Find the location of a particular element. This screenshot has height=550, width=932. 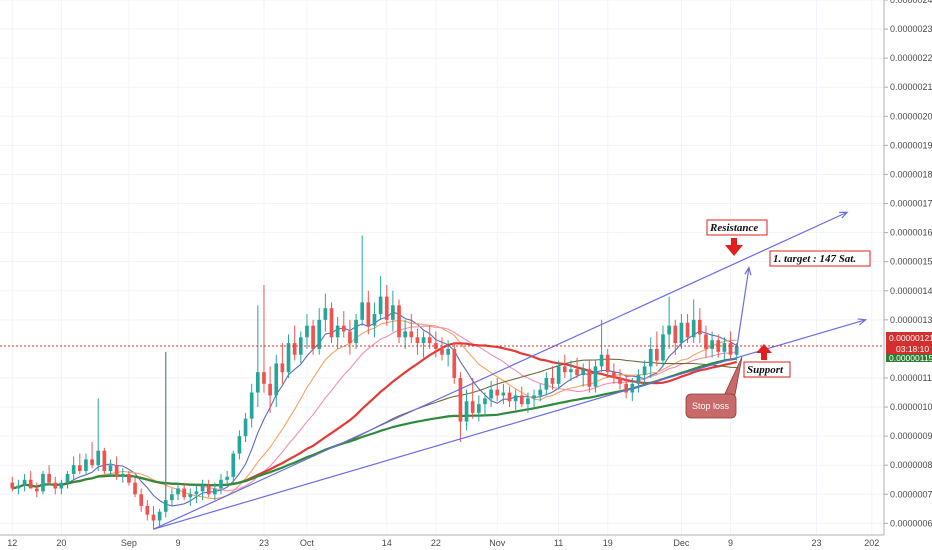

resistance-label: Resistance is located at coordinates (733, 228).